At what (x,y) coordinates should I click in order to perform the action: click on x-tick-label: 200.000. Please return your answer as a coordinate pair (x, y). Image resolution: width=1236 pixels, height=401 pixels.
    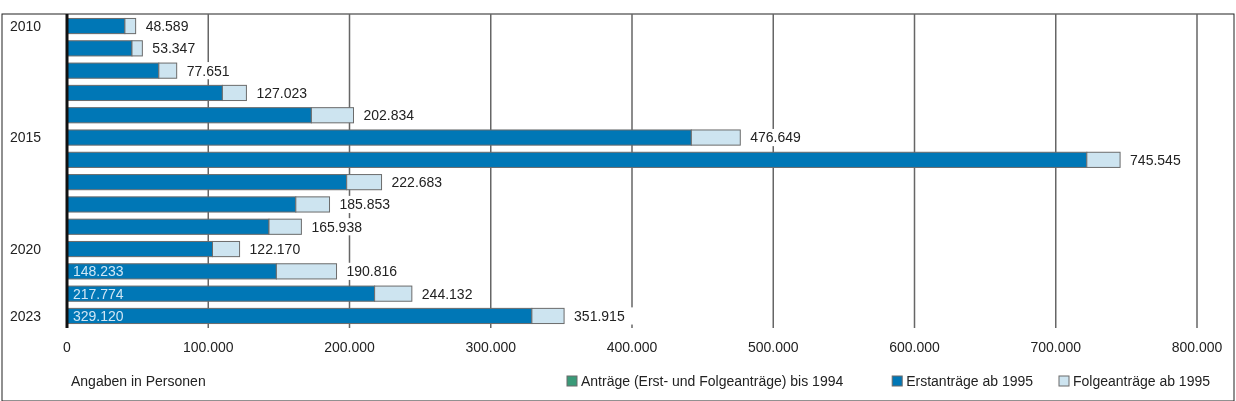
    Looking at the image, I should click on (350, 347).